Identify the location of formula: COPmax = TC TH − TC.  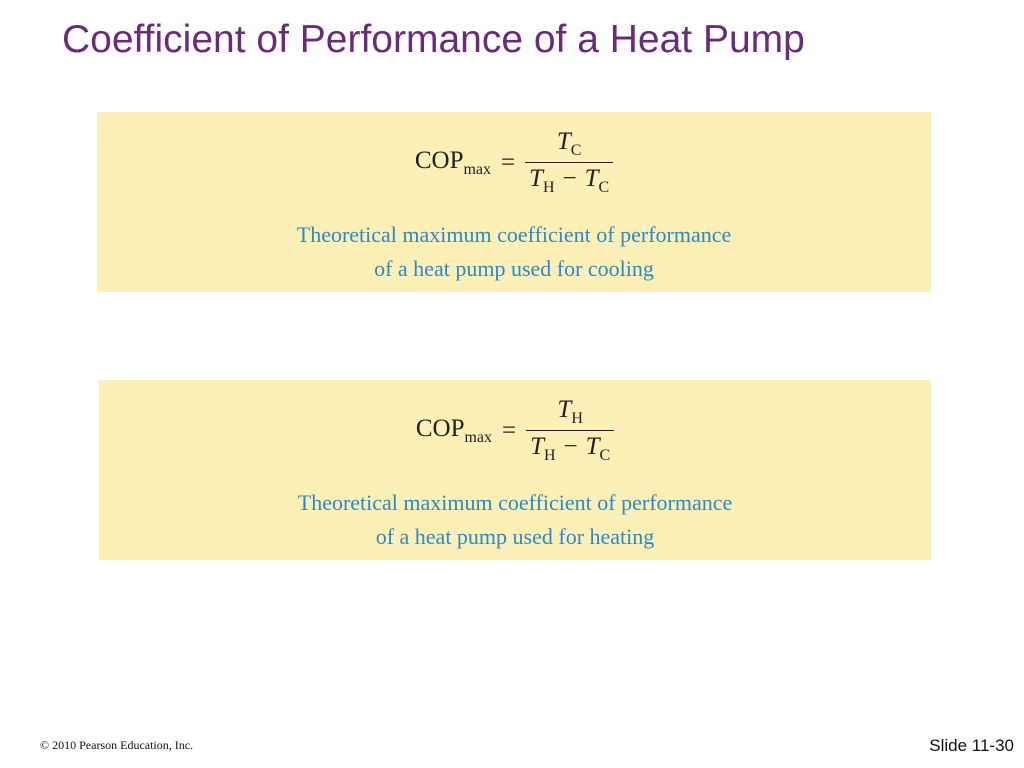
(514, 162).